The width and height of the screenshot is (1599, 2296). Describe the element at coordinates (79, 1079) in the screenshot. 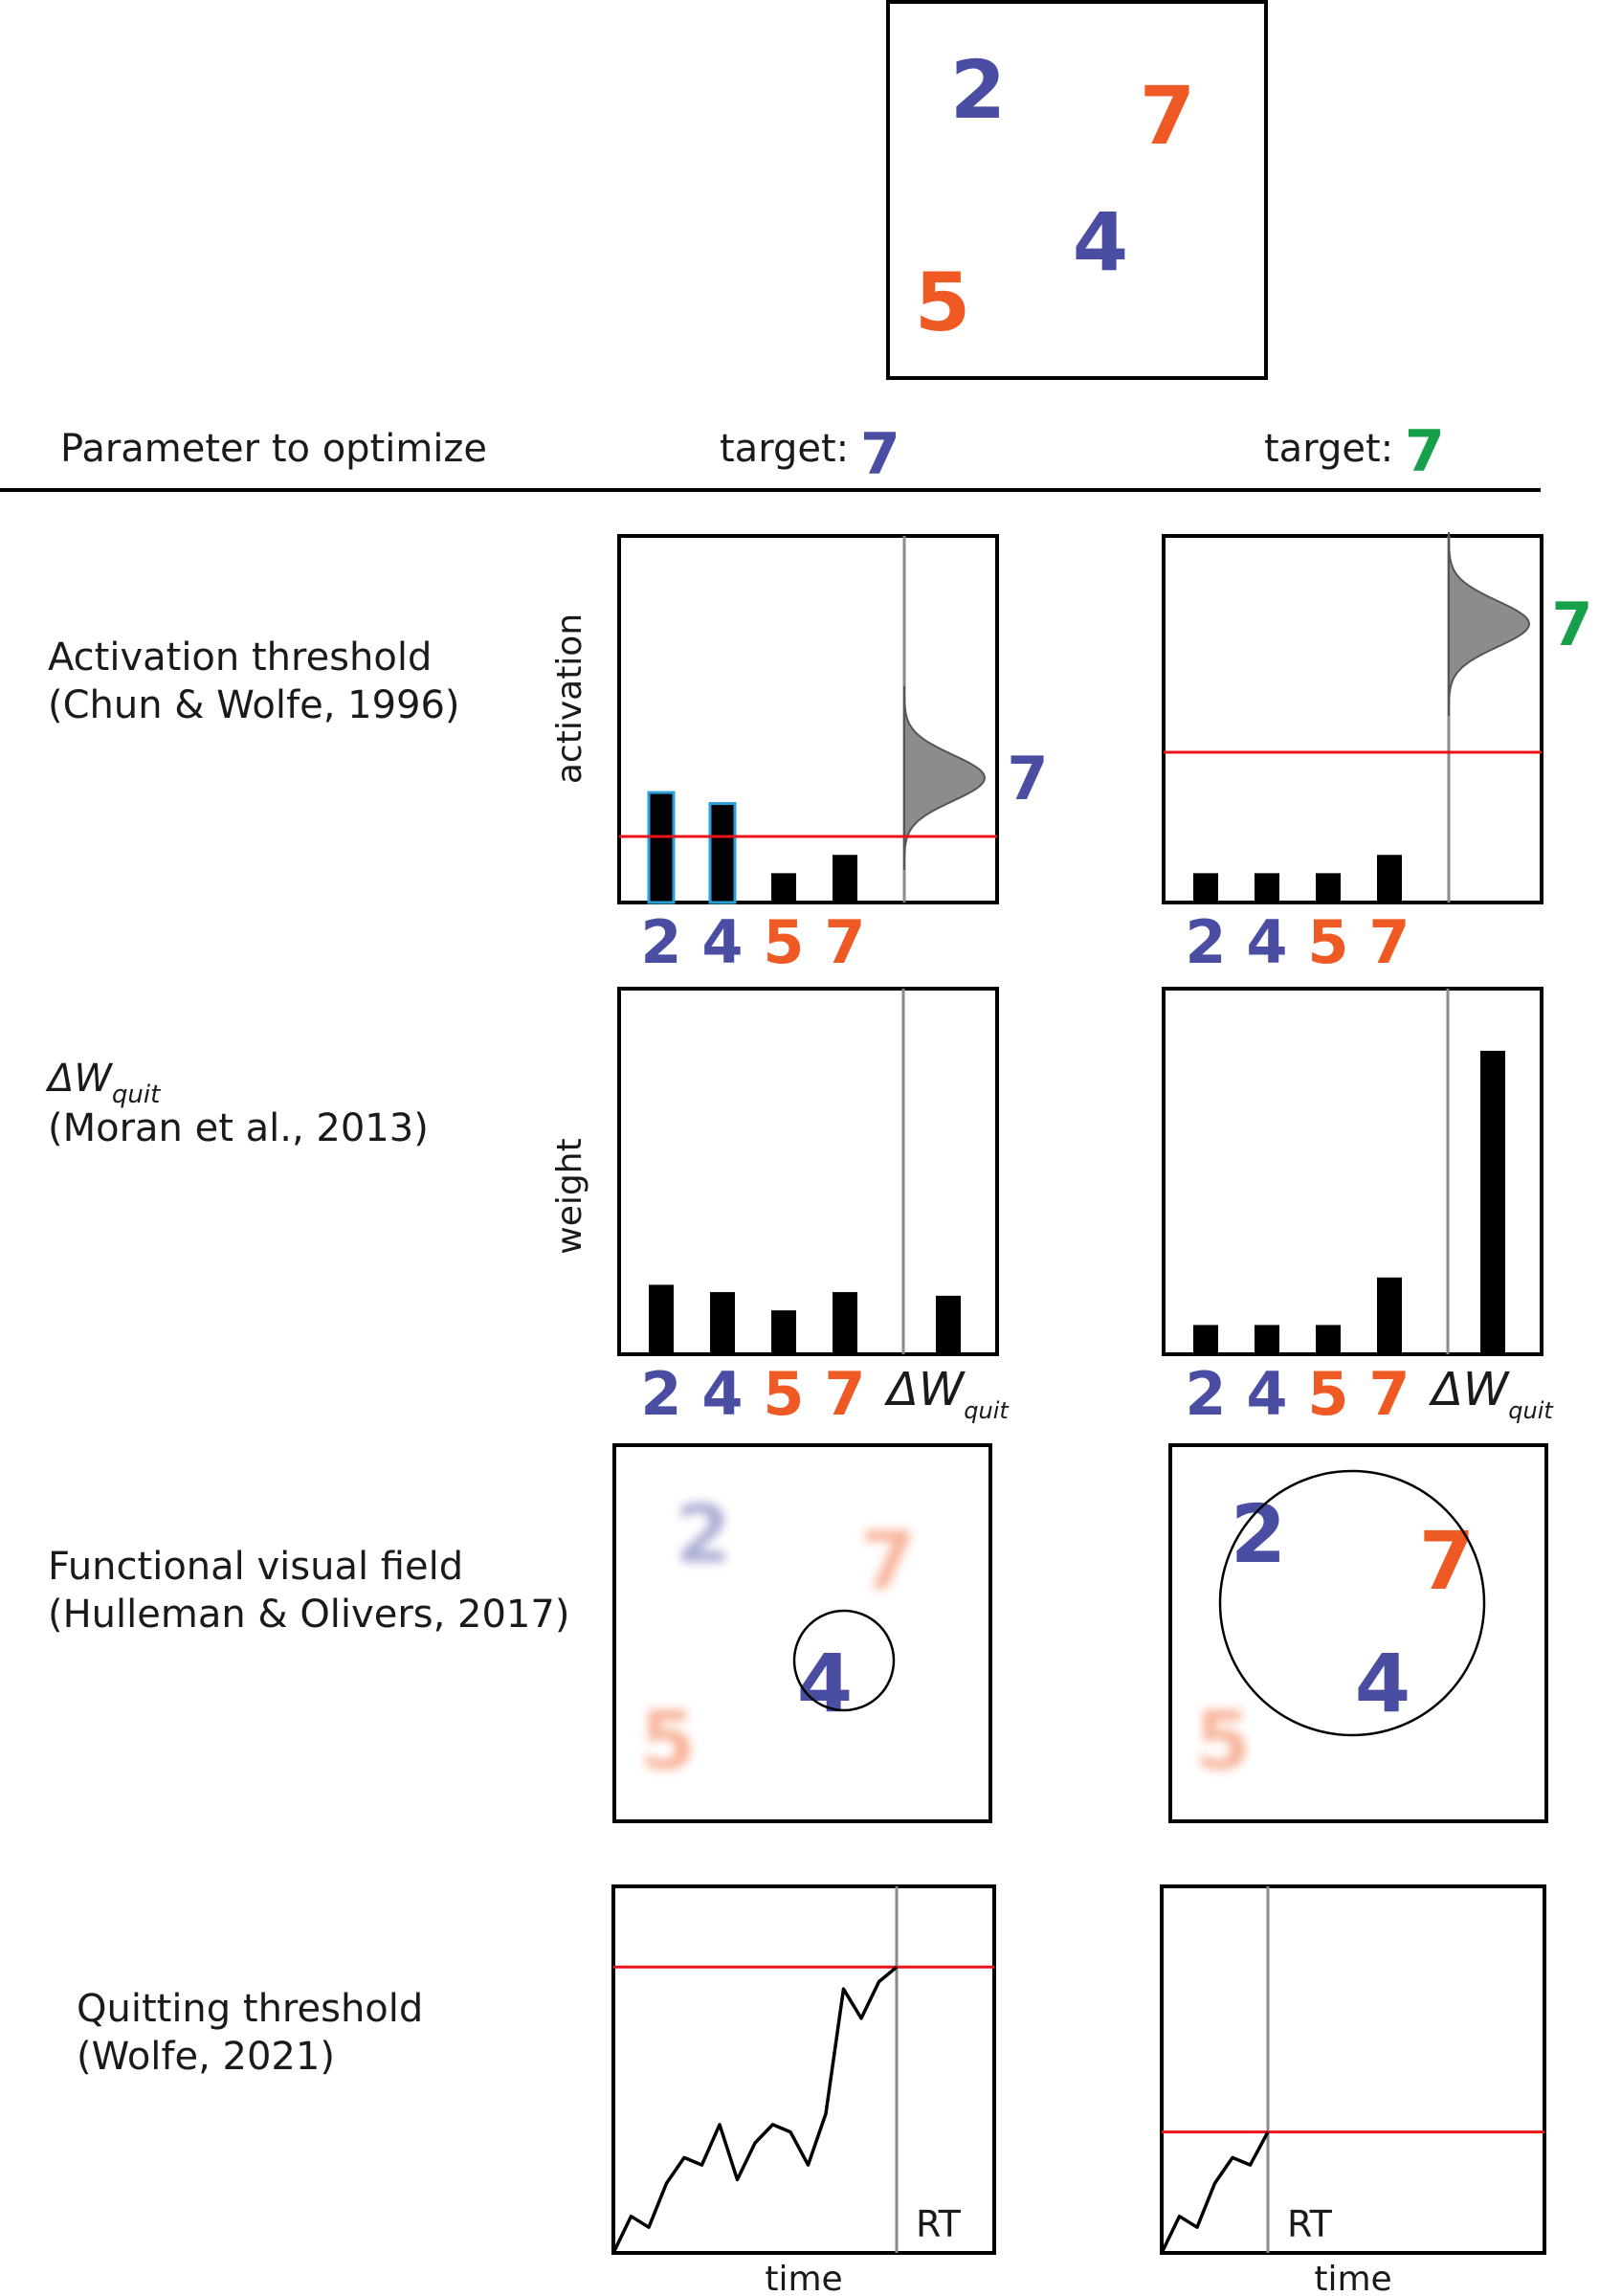

I see `delta-w-symbol: ΔW` at that location.